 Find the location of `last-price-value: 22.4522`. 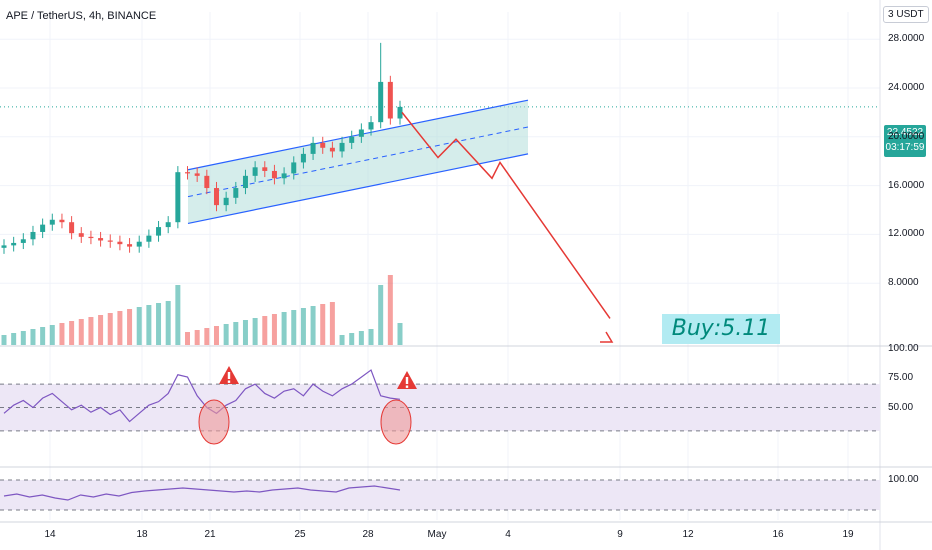

last-price-value: 22.4522 is located at coordinates (905, 132).